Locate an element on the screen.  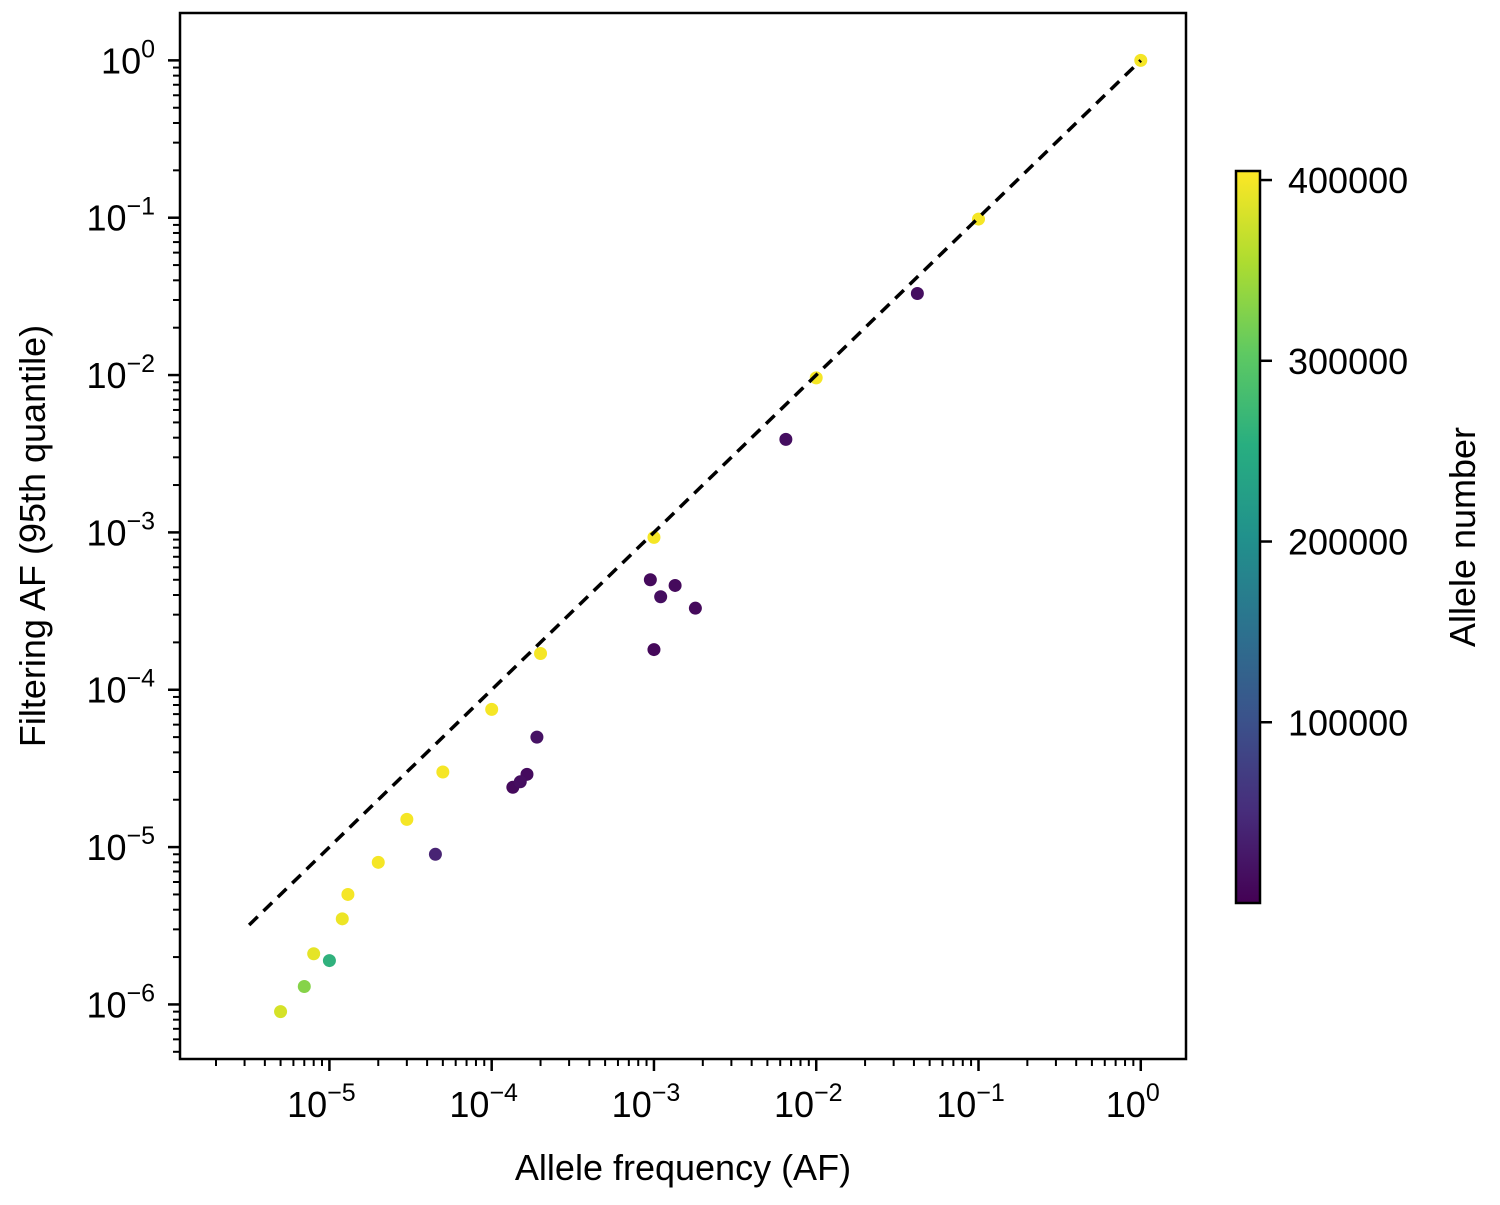
colorbar-tick-label: 200000 is located at coordinates (1348, 542).